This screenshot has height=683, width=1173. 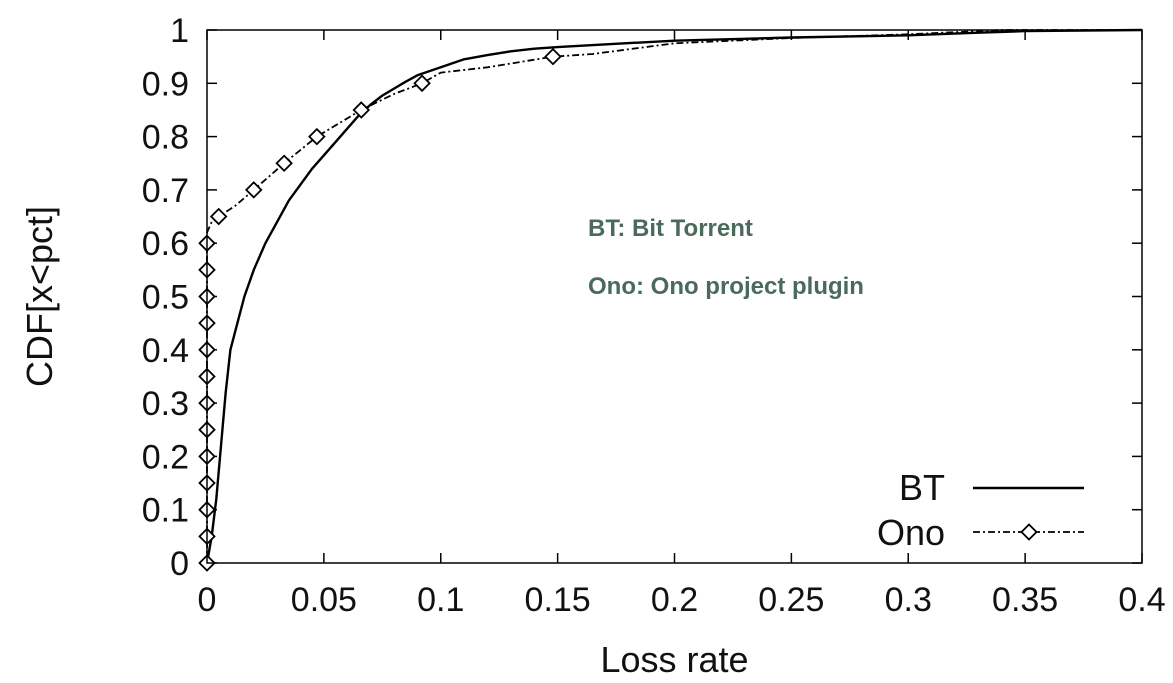 I want to click on x-tick-label: 0.15, so click(x=558, y=600).